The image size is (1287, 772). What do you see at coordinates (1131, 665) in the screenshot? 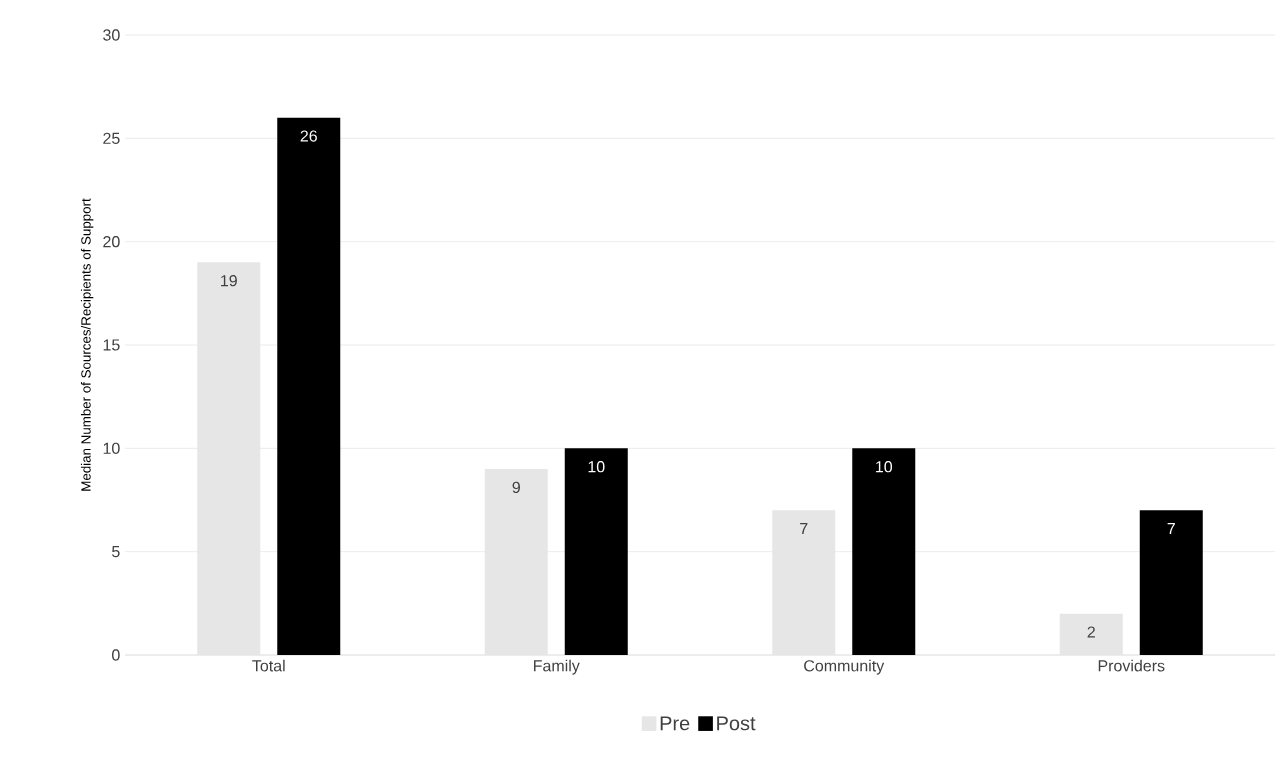
I see `x-tick-label: Providers` at bounding box center [1131, 665].